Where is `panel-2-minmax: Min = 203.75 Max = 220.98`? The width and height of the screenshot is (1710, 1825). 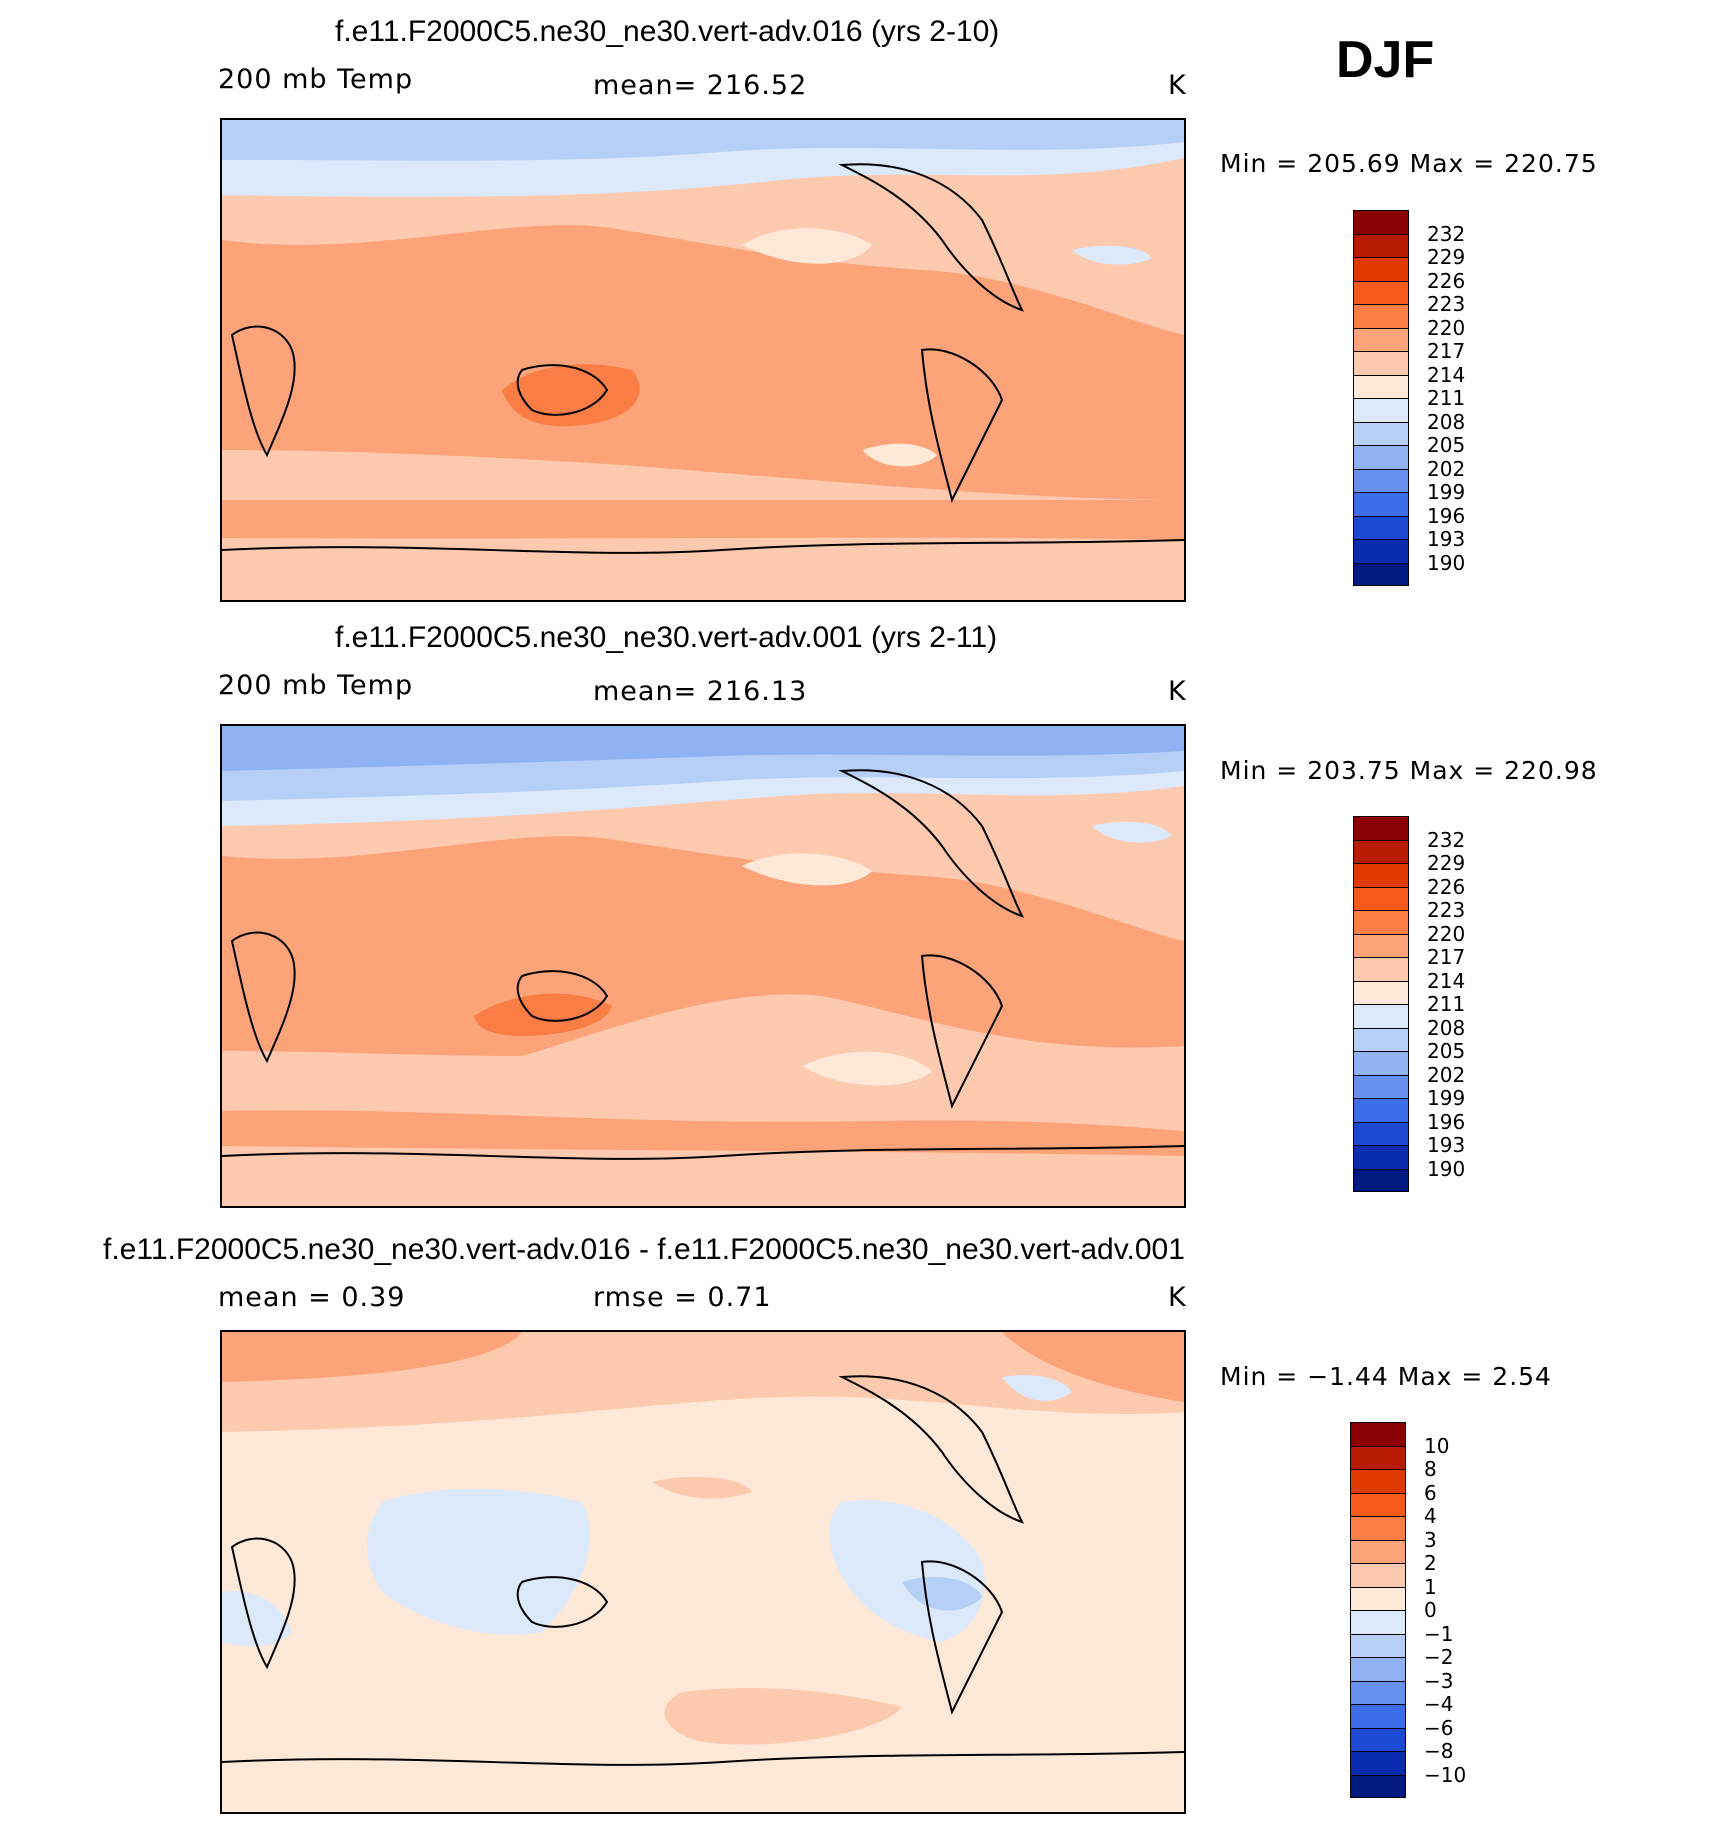 panel-2-minmax: Min = 203.75 Max = 220.98 is located at coordinates (1409, 770).